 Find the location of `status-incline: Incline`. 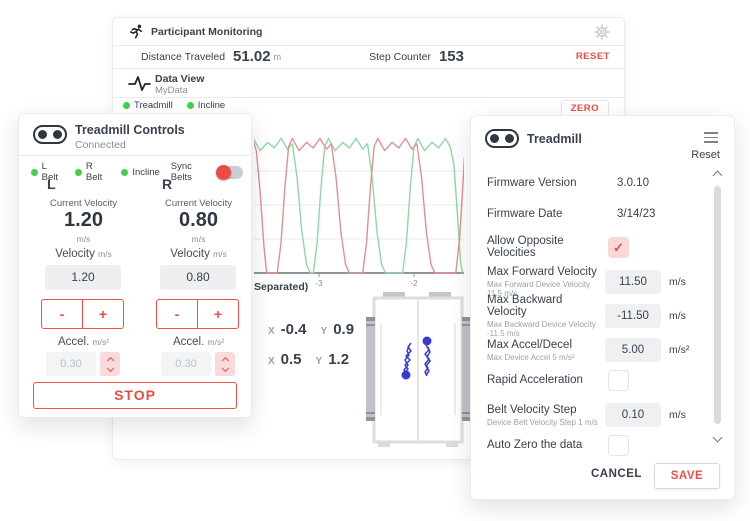

status-incline: Incline is located at coordinates (140, 172).